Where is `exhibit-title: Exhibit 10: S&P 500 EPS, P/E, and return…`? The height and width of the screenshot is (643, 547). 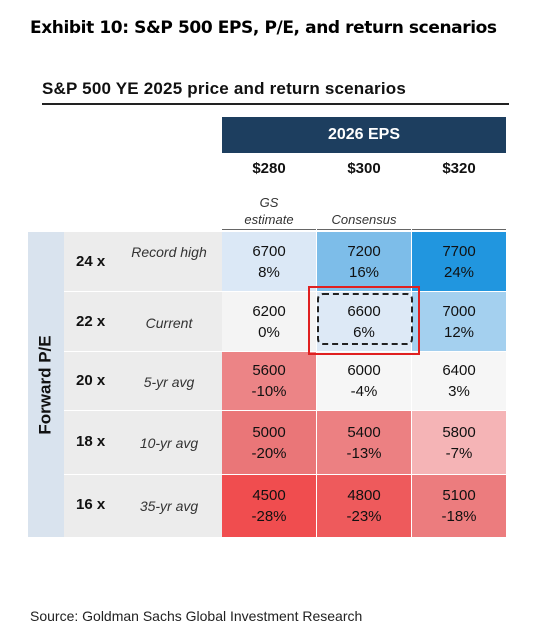 exhibit-title: Exhibit 10: S&P 500 EPS, P/E, and return… is located at coordinates (263, 28).